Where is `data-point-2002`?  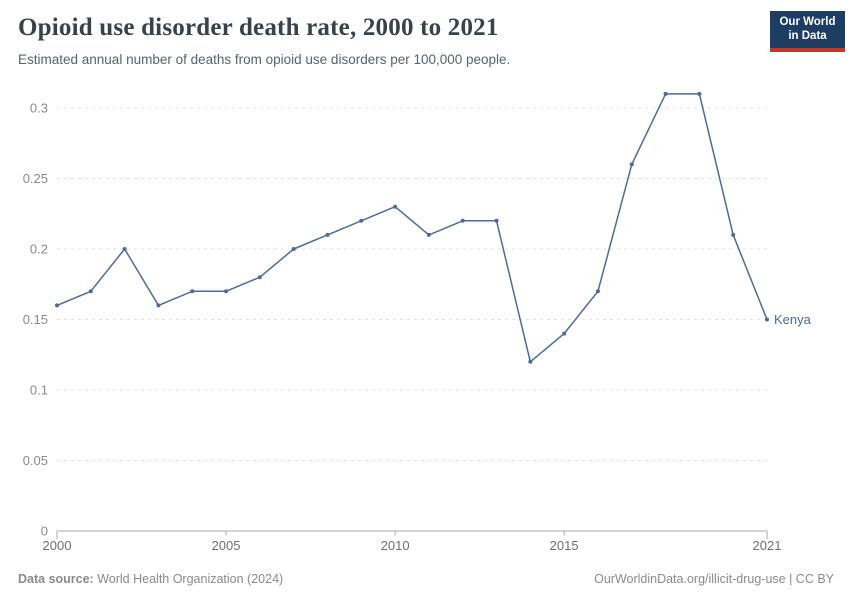 data-point-2002 is located at coordinates (124, 249).